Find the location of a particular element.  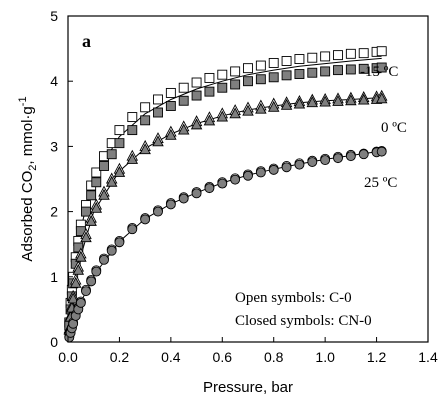

panel-label: a is located at coordinates (86, 41).